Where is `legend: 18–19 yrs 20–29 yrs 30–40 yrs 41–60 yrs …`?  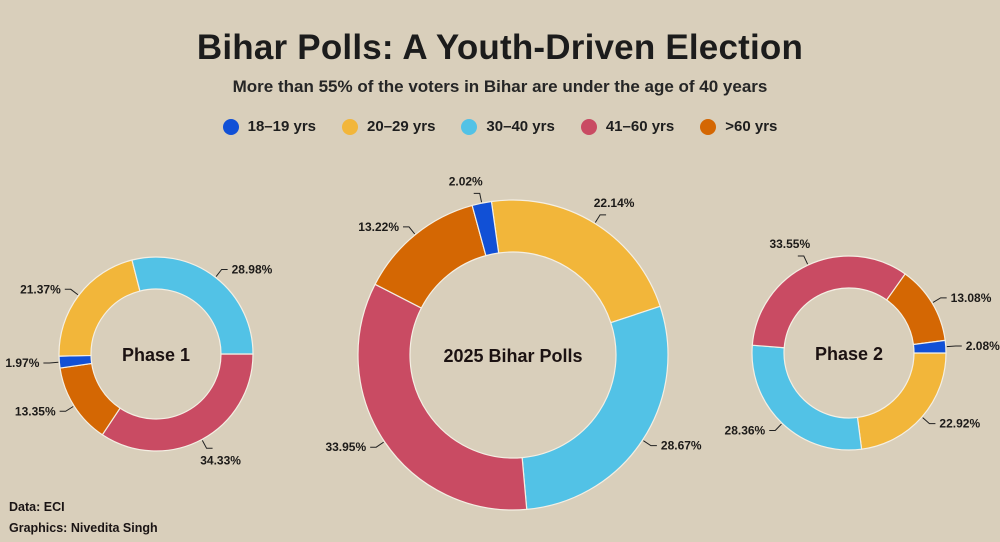
legend: 18–19 yrs 20–29 yrs 30–40 yrs 41–60 yrs … is located at coordinates (500, 126).